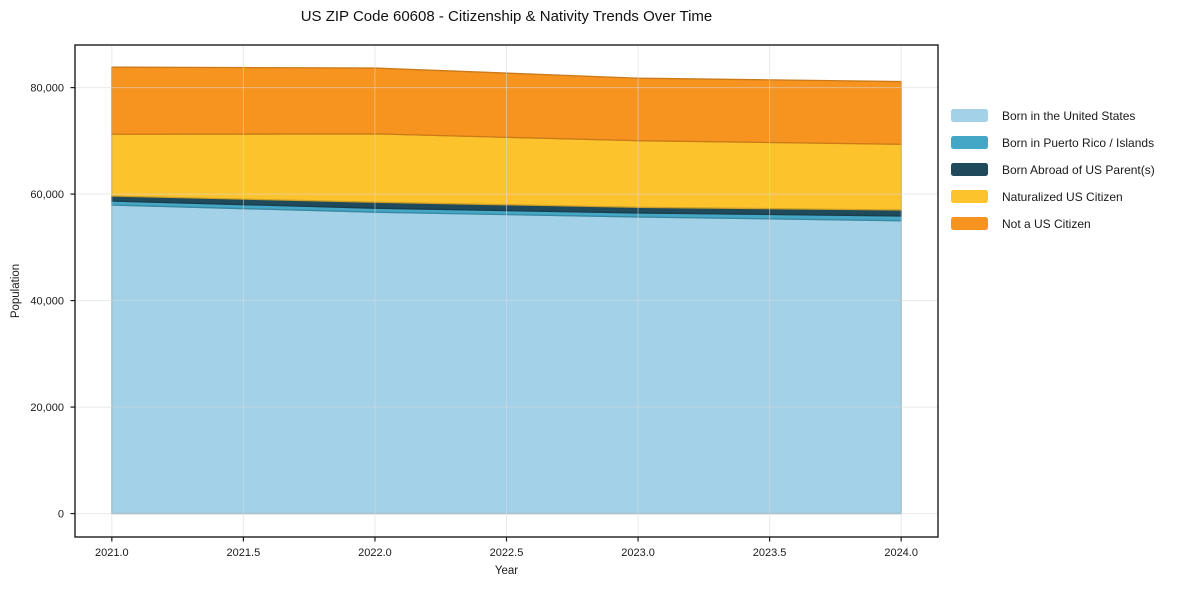  I want to click on x-tick-label: 2021.5, so click(244, 553).